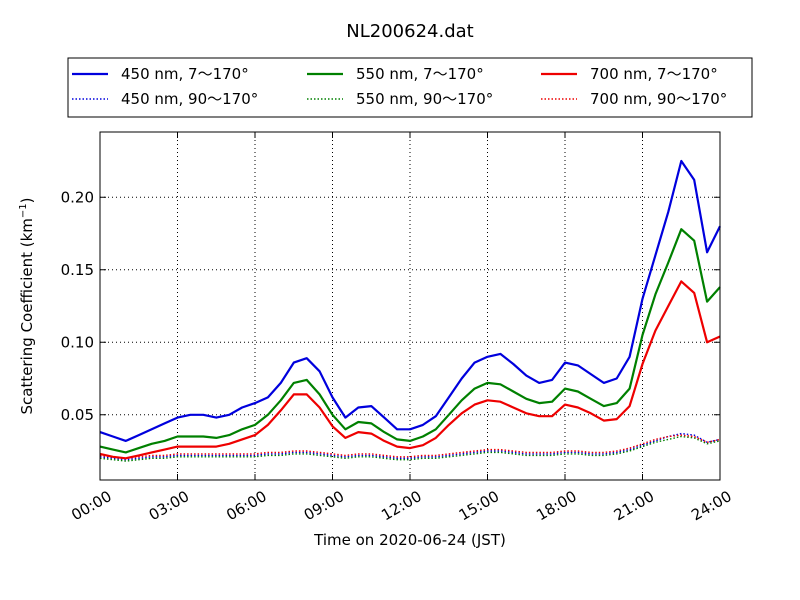 This screenshot has width=800, height=600. What do you see at coordinates (658, 99) in the screenshot?
I see `legend-entry-label: 700 nm, 90～170°` at bounding box center [658, 99].